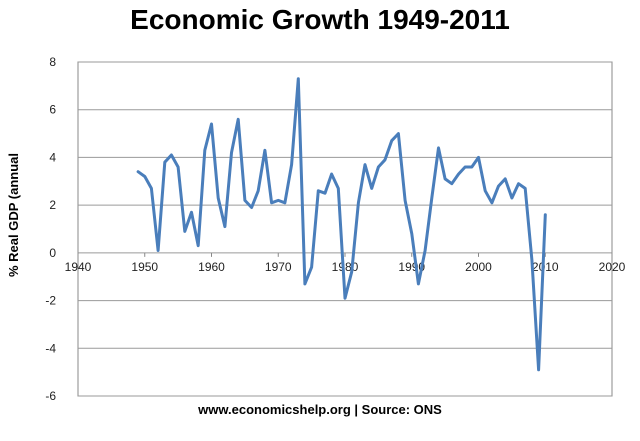 This screenshot has height=441, width=640. I want to click on y-tick-label: 8, so click(52, 62).